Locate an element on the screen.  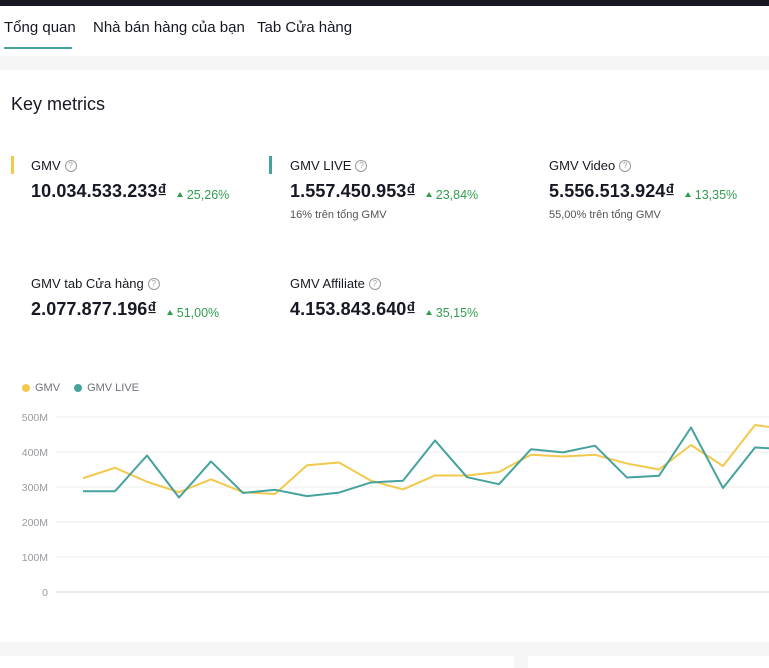
metric-gmv: GMV ? 10.034.533.233₫ 25,26% is located at coordinates (130, 180).